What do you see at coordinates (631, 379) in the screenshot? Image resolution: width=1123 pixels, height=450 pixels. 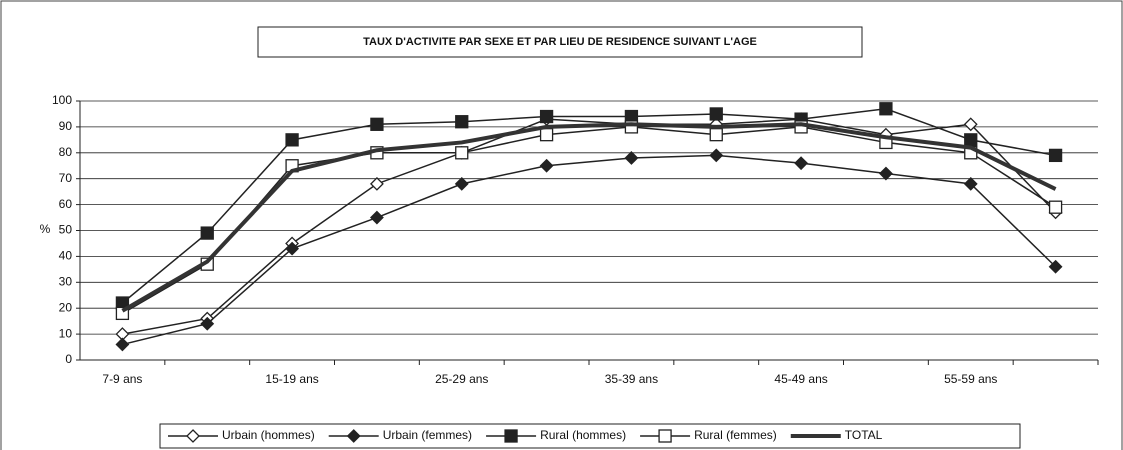 I see `x-tick-label: 35-39 ans` at bounding box center [631, 379].